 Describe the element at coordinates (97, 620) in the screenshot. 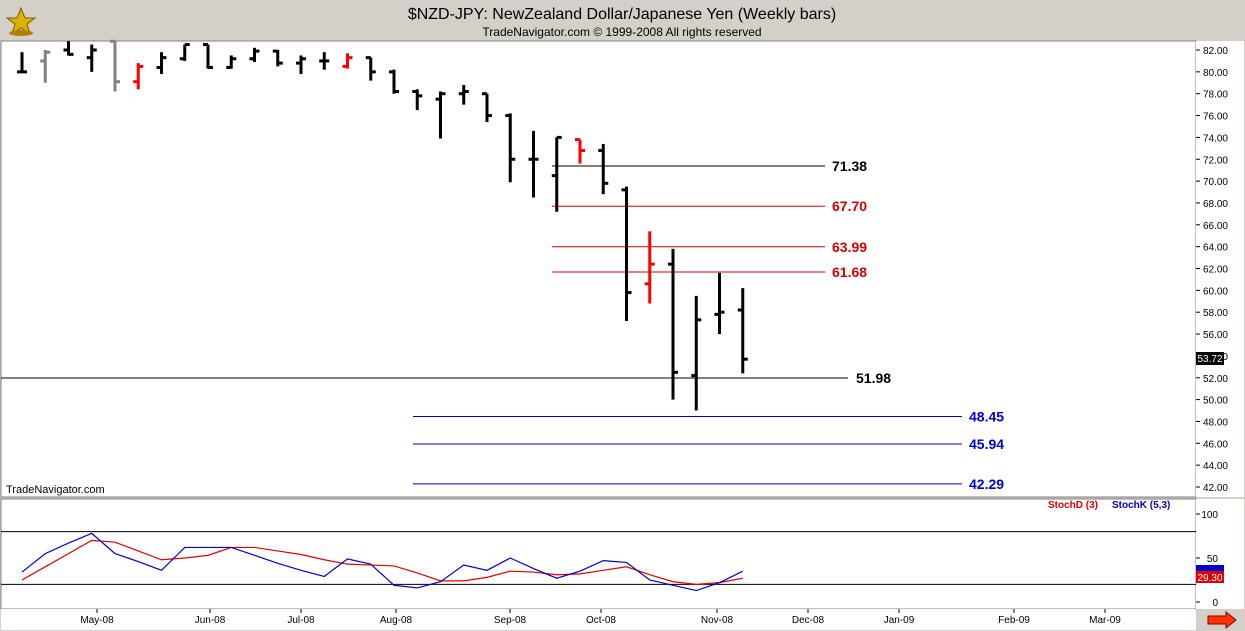

I see `date-tick-label: May-08` at that location.